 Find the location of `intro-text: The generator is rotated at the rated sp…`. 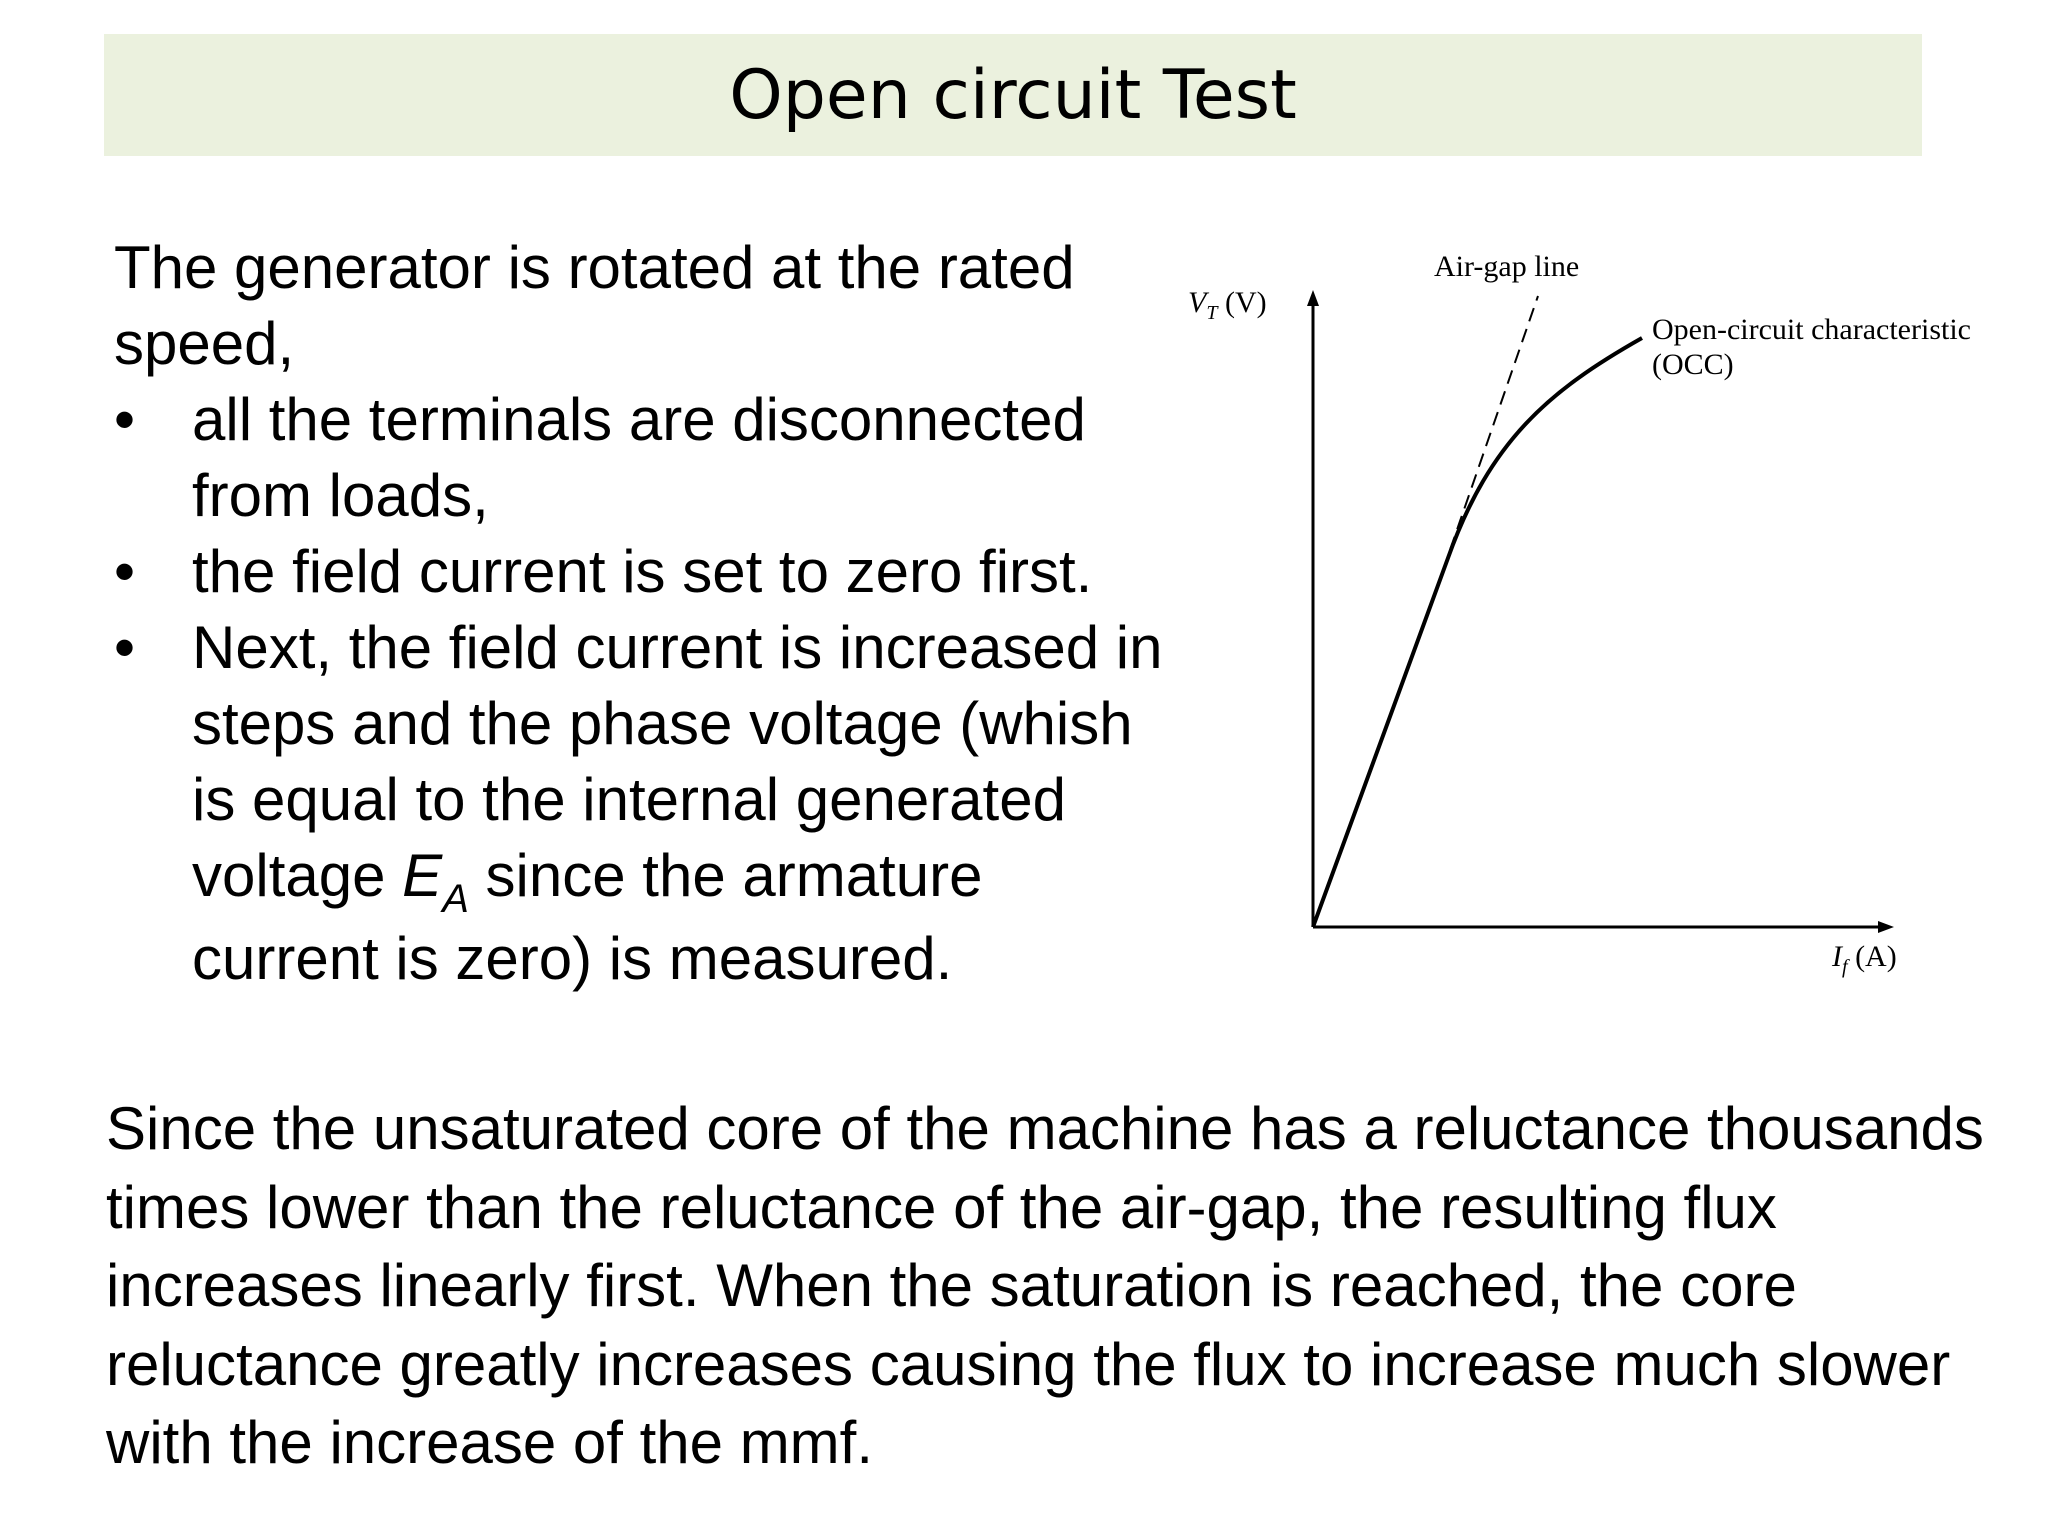

intro-text: The generator is rotated at the rated sp… is located at coordinates (594, 305).